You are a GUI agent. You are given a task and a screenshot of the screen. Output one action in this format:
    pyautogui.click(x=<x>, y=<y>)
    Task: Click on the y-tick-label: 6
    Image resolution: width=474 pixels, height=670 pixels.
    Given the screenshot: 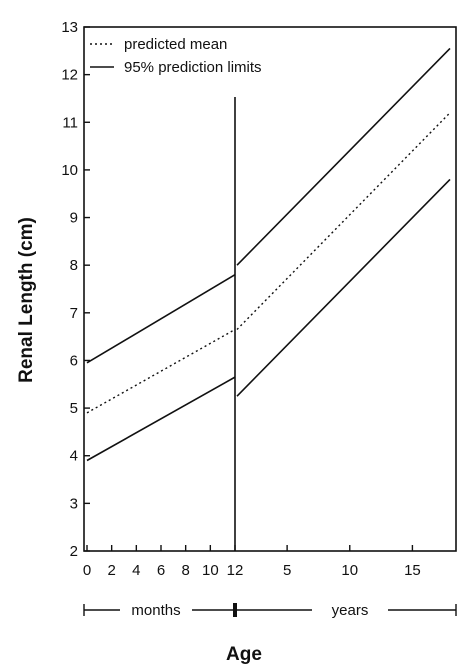 What is the action you would take?
    pyautogui.click(x=74, y=360)
    